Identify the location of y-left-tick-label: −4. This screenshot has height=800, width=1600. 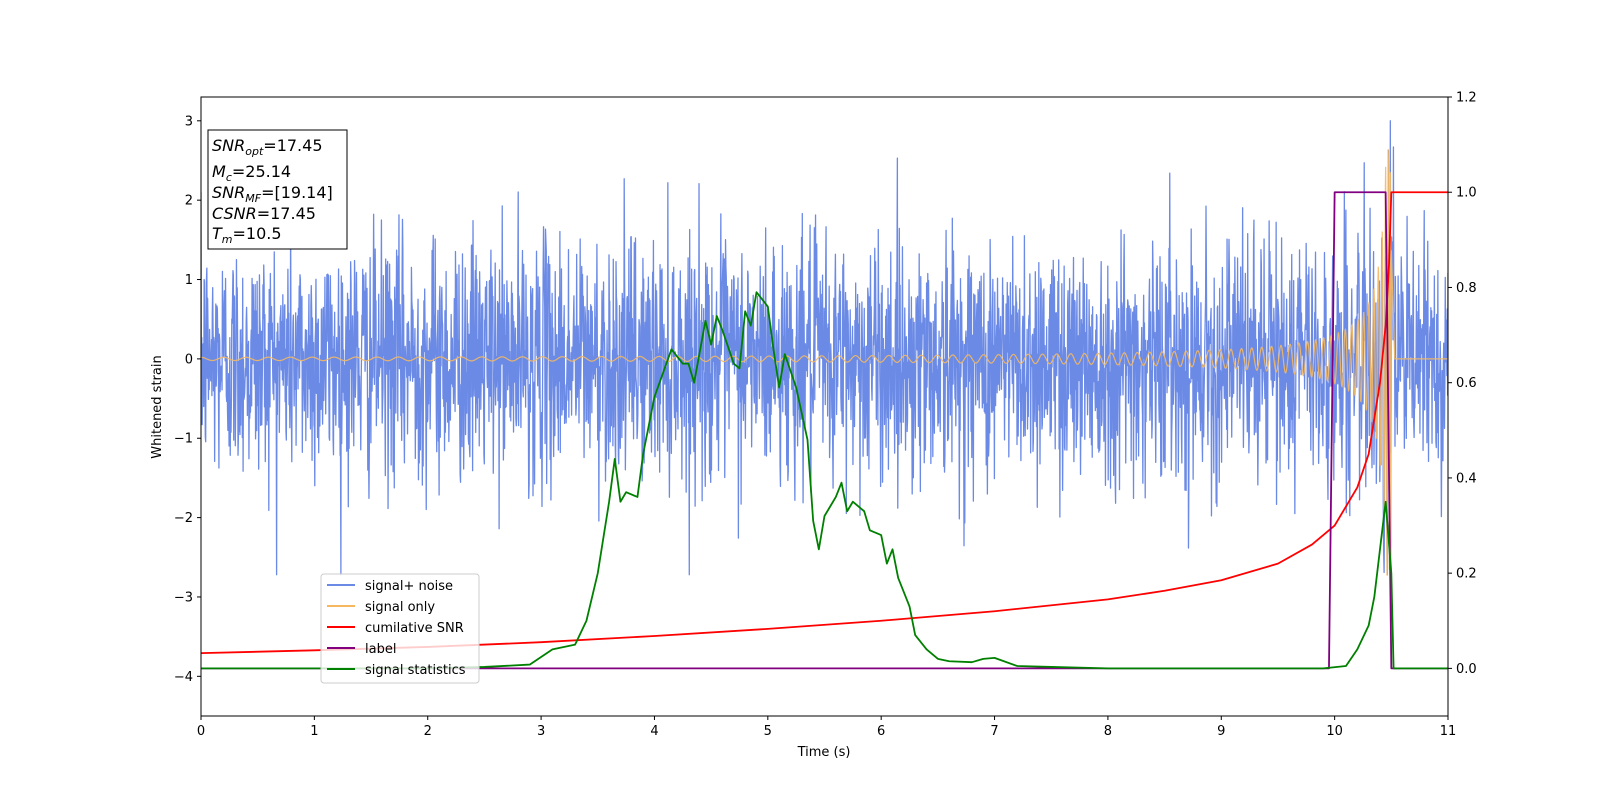
(183, 677).